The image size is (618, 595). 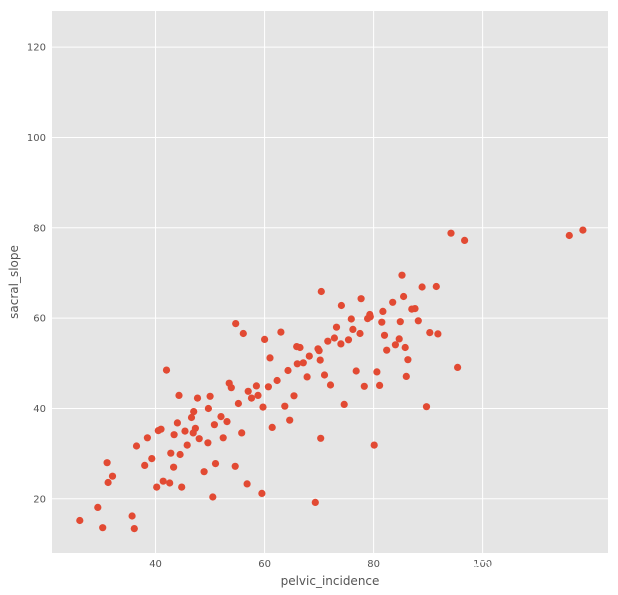 I want to click on y-tick-label: 40, so click(x=39, y=409).